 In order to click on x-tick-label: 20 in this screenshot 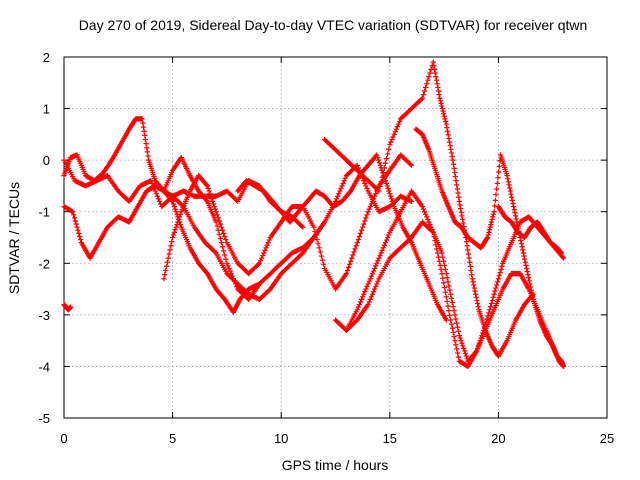, I will do `click(498, 438)`.